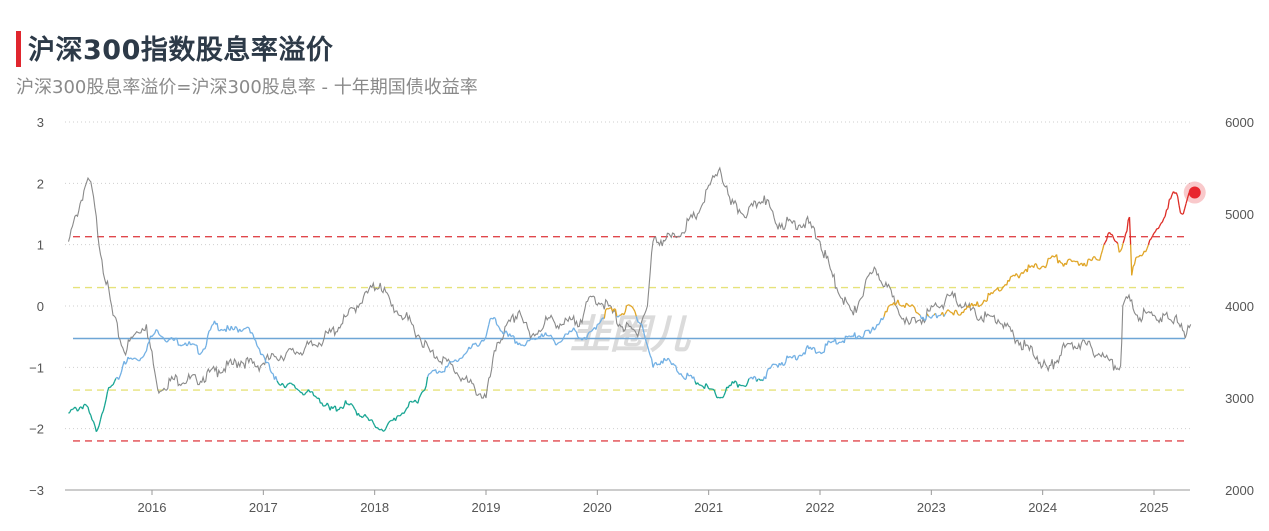  I want to click on y-left-tick-label: −3, so click(36, 490).